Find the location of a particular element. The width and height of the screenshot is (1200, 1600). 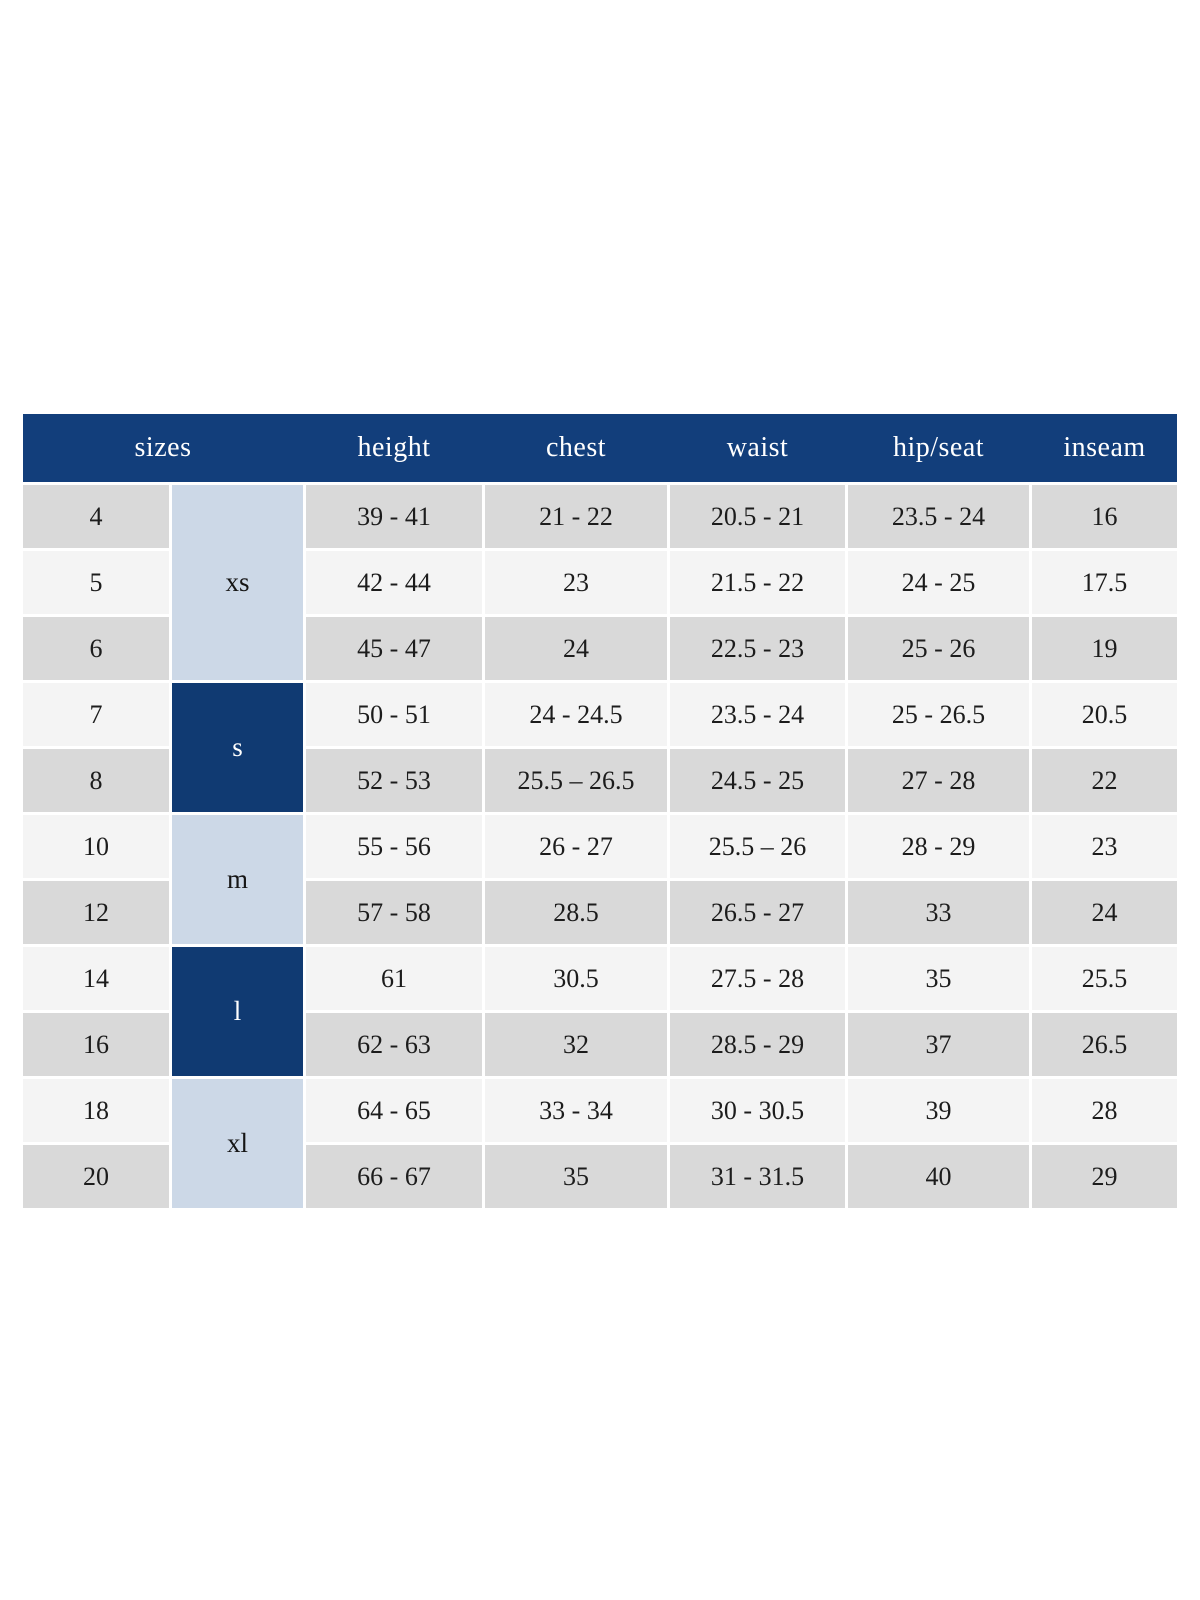

hip-seat-cell: 27 - 28 is located at coordinates (938, 780).